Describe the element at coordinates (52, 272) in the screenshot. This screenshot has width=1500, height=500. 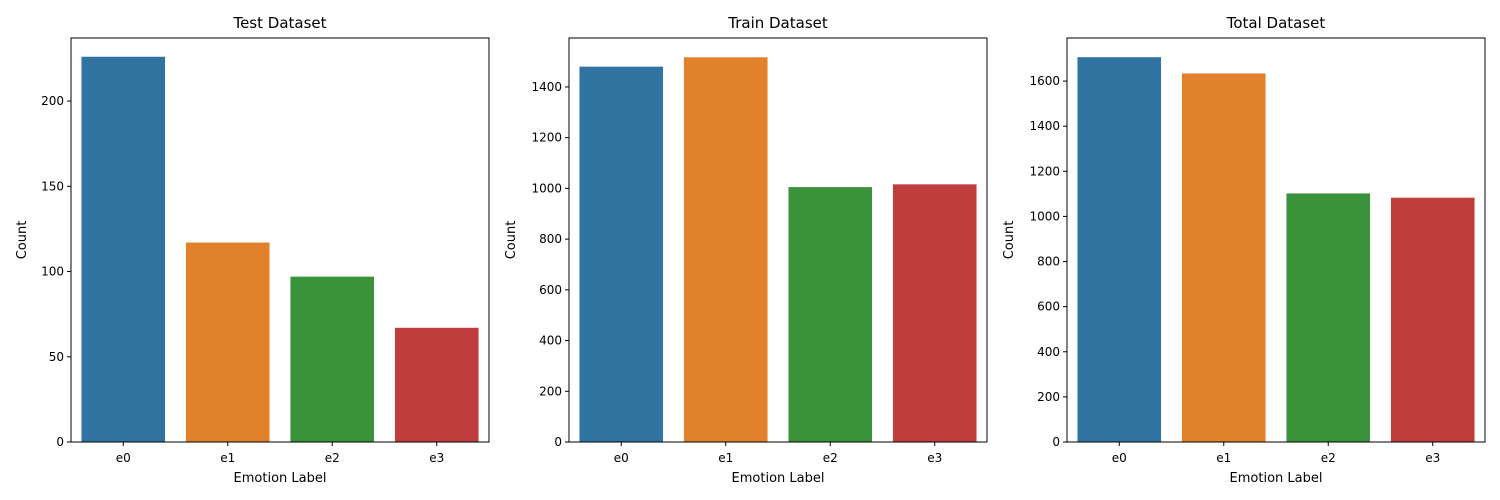
I see `y-tick-label: 100` at that location.